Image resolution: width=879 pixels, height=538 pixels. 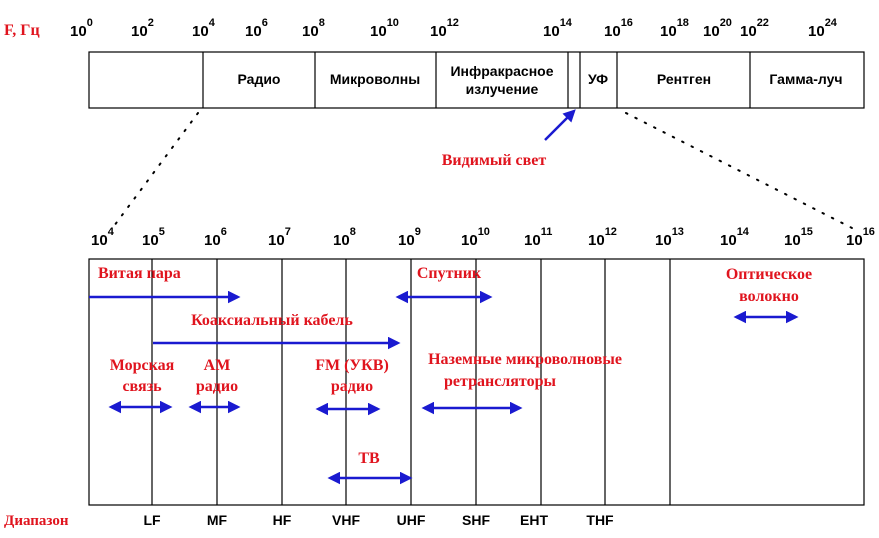 I want to click on zoom-line-left, so click(x=156, y=169).